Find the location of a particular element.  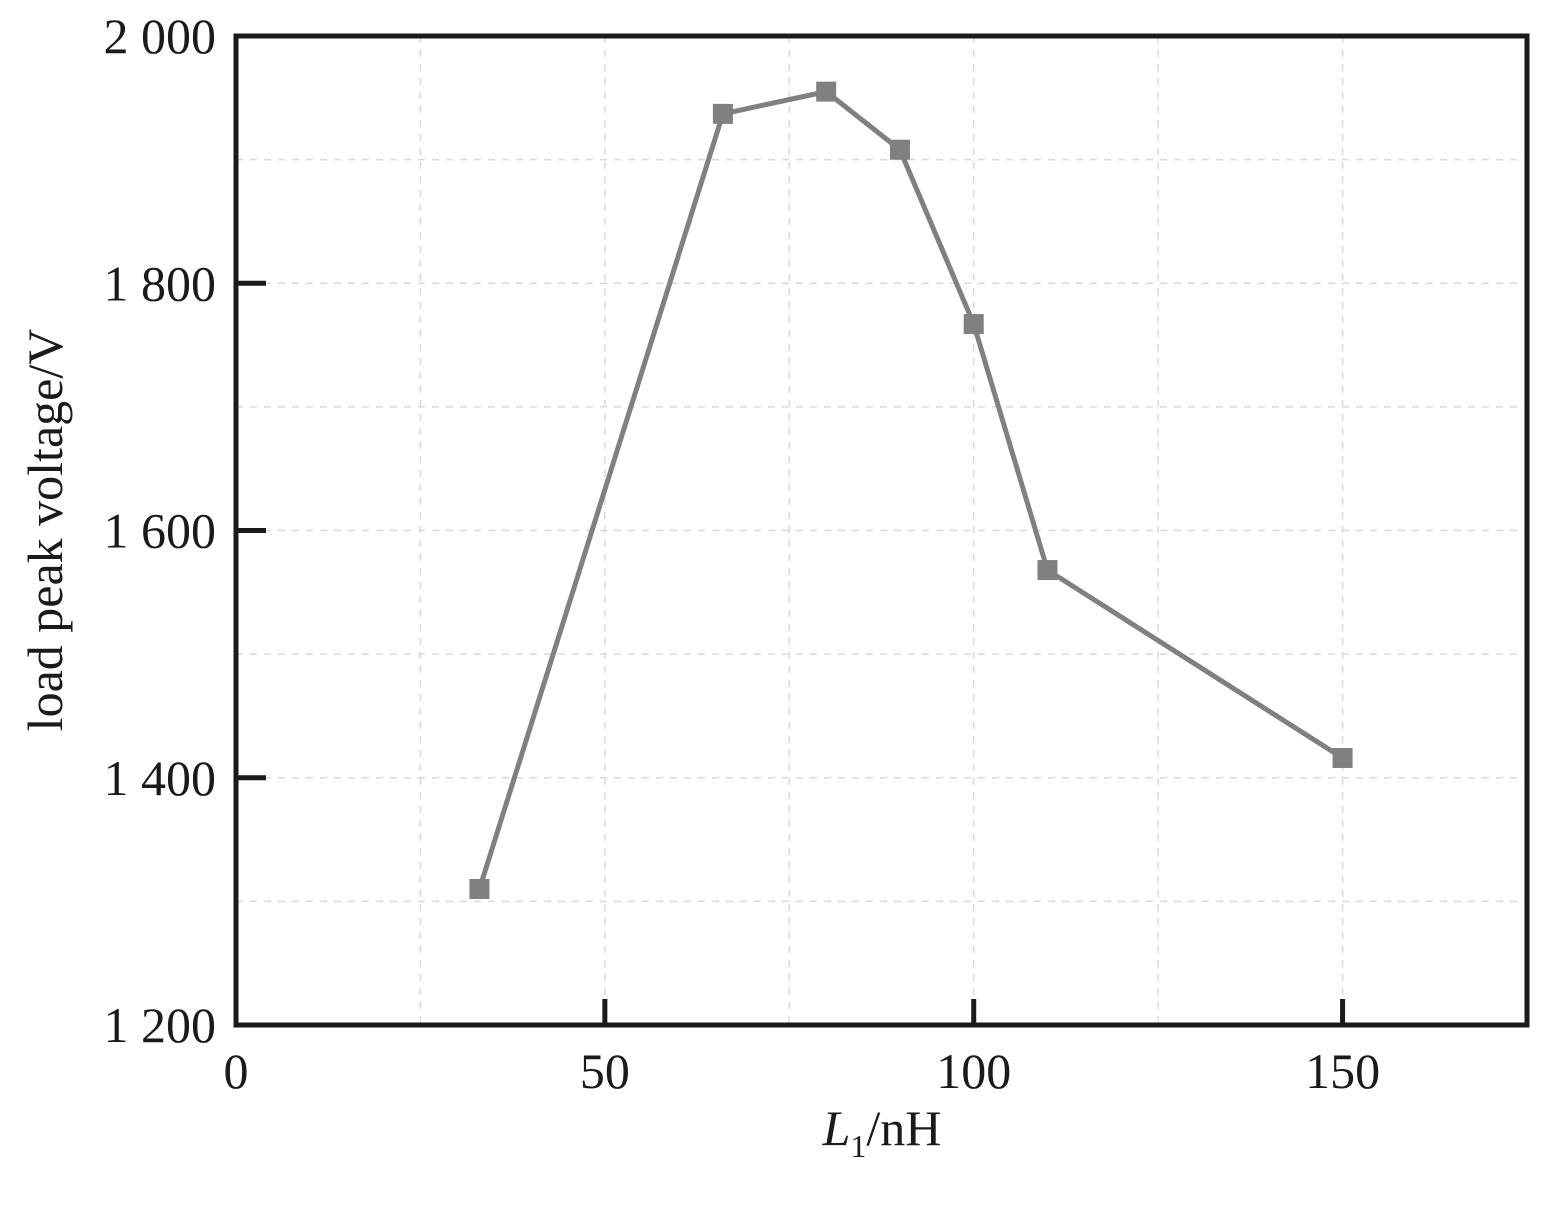

y-tick-label: 1 800 is located at coordinates (160, 283).